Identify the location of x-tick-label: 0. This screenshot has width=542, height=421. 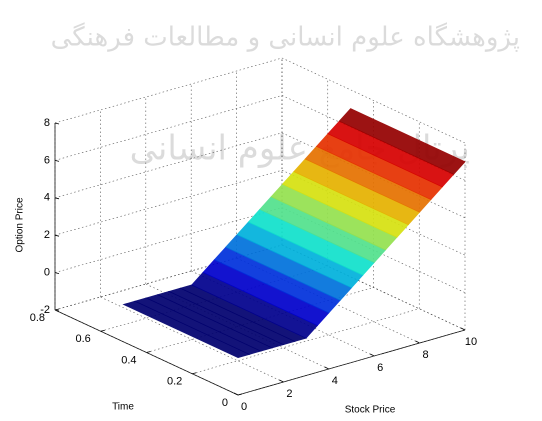
(244, 407).